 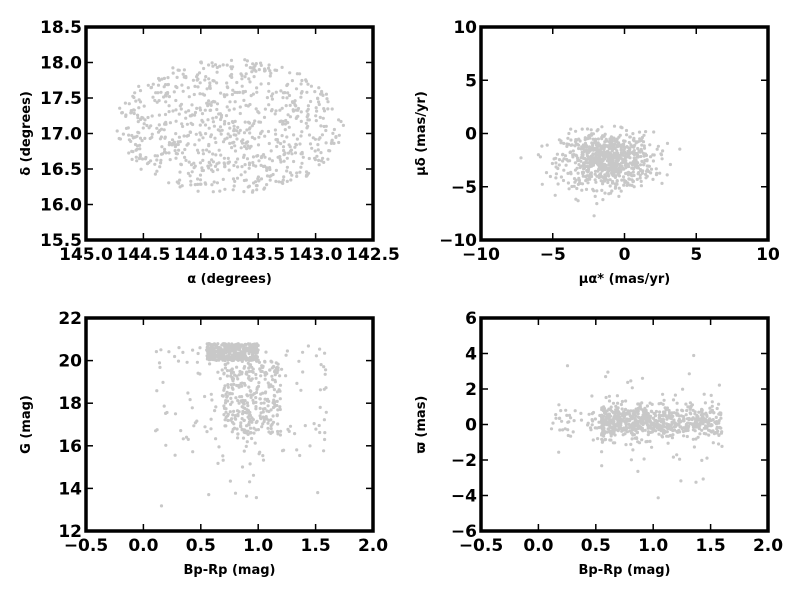 What do you see at coordinates (70, 489) in the screenshot?
I see `y-tick-label: 14` at bounding box center [70, 489].